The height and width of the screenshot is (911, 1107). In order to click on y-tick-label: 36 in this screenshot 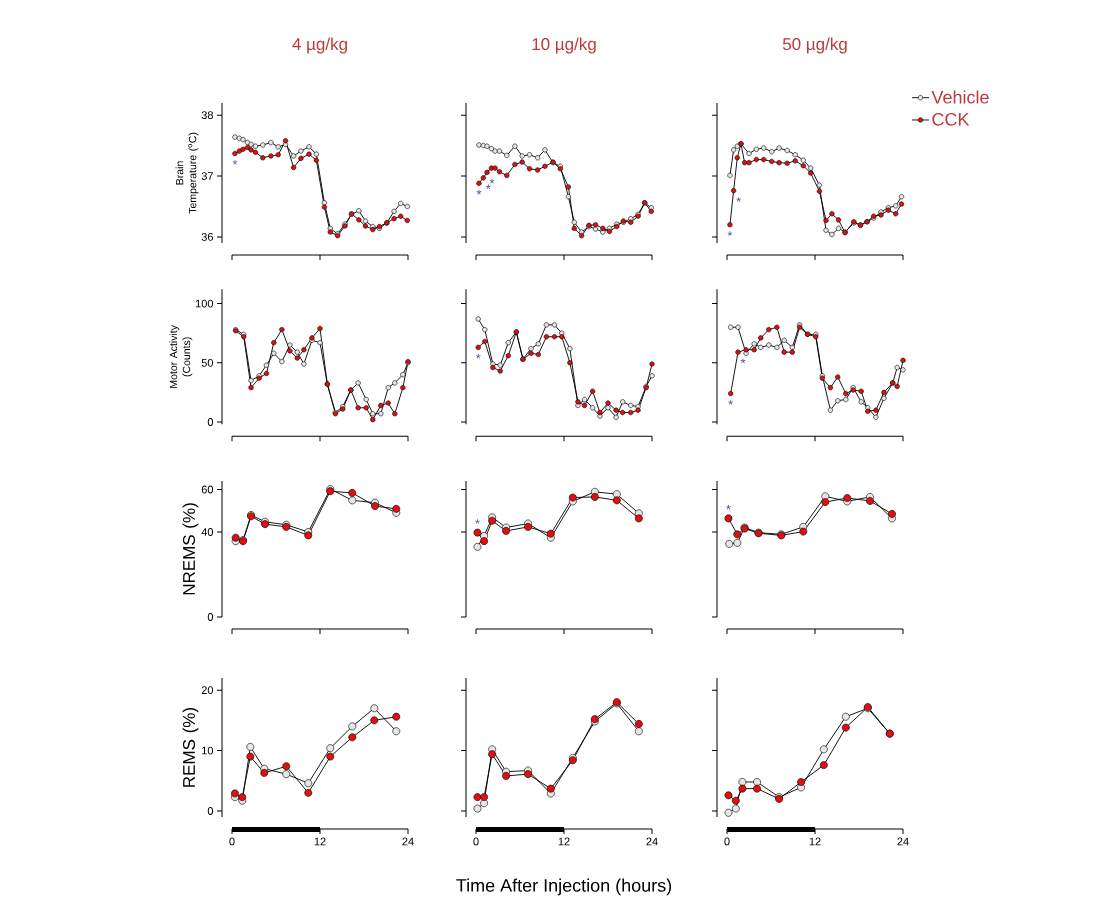, I will do `click(207, 237)`.